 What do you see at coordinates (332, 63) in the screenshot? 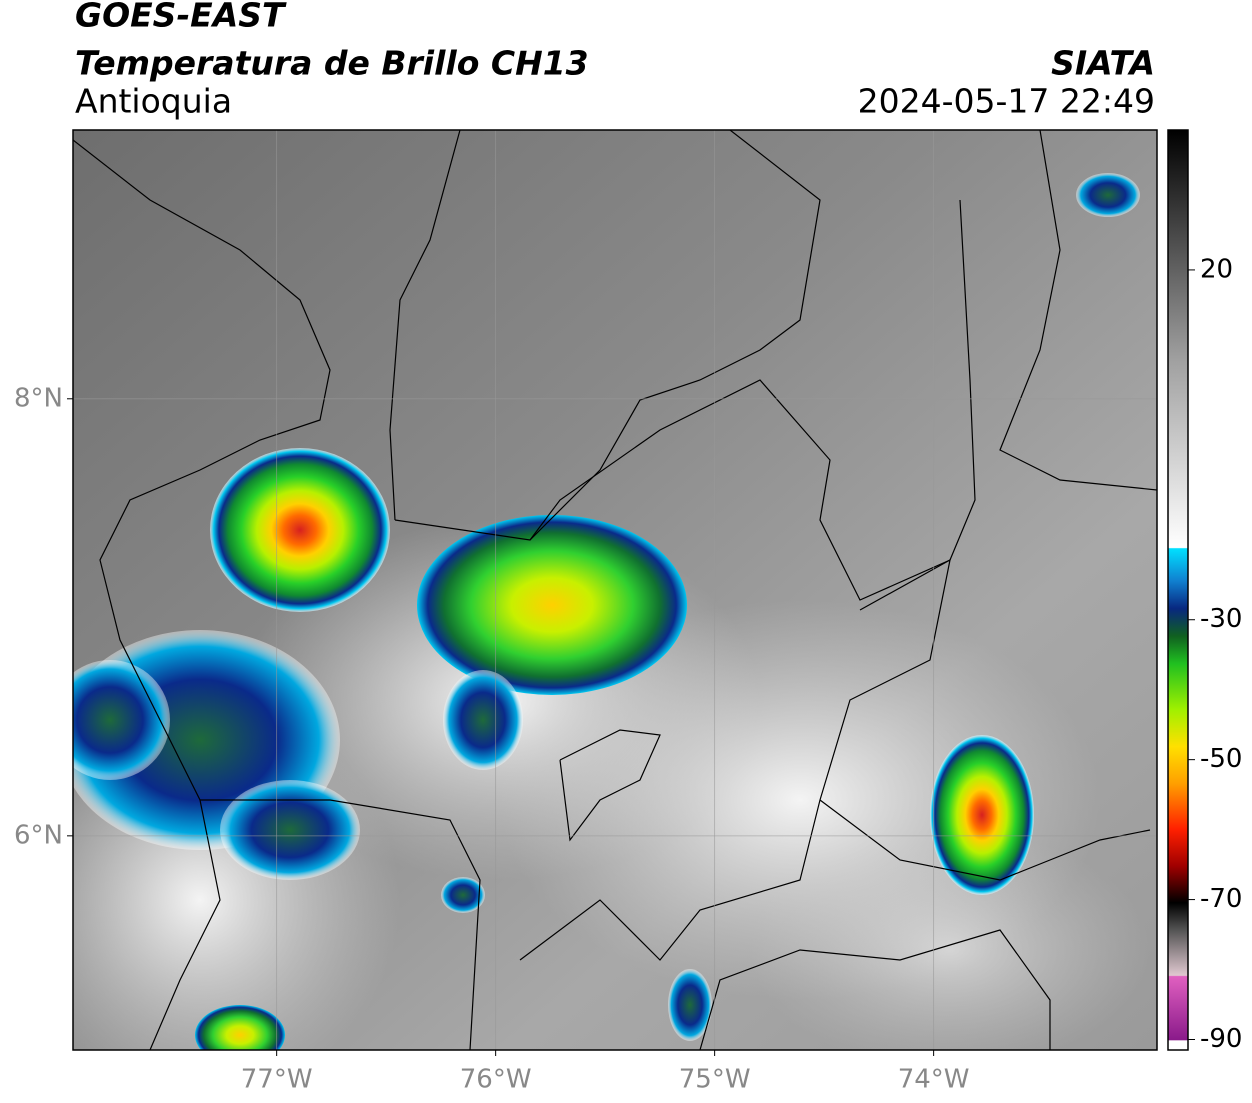
I see `product: Temperatura de Brillo CH13` at bounding box center [332, 63].